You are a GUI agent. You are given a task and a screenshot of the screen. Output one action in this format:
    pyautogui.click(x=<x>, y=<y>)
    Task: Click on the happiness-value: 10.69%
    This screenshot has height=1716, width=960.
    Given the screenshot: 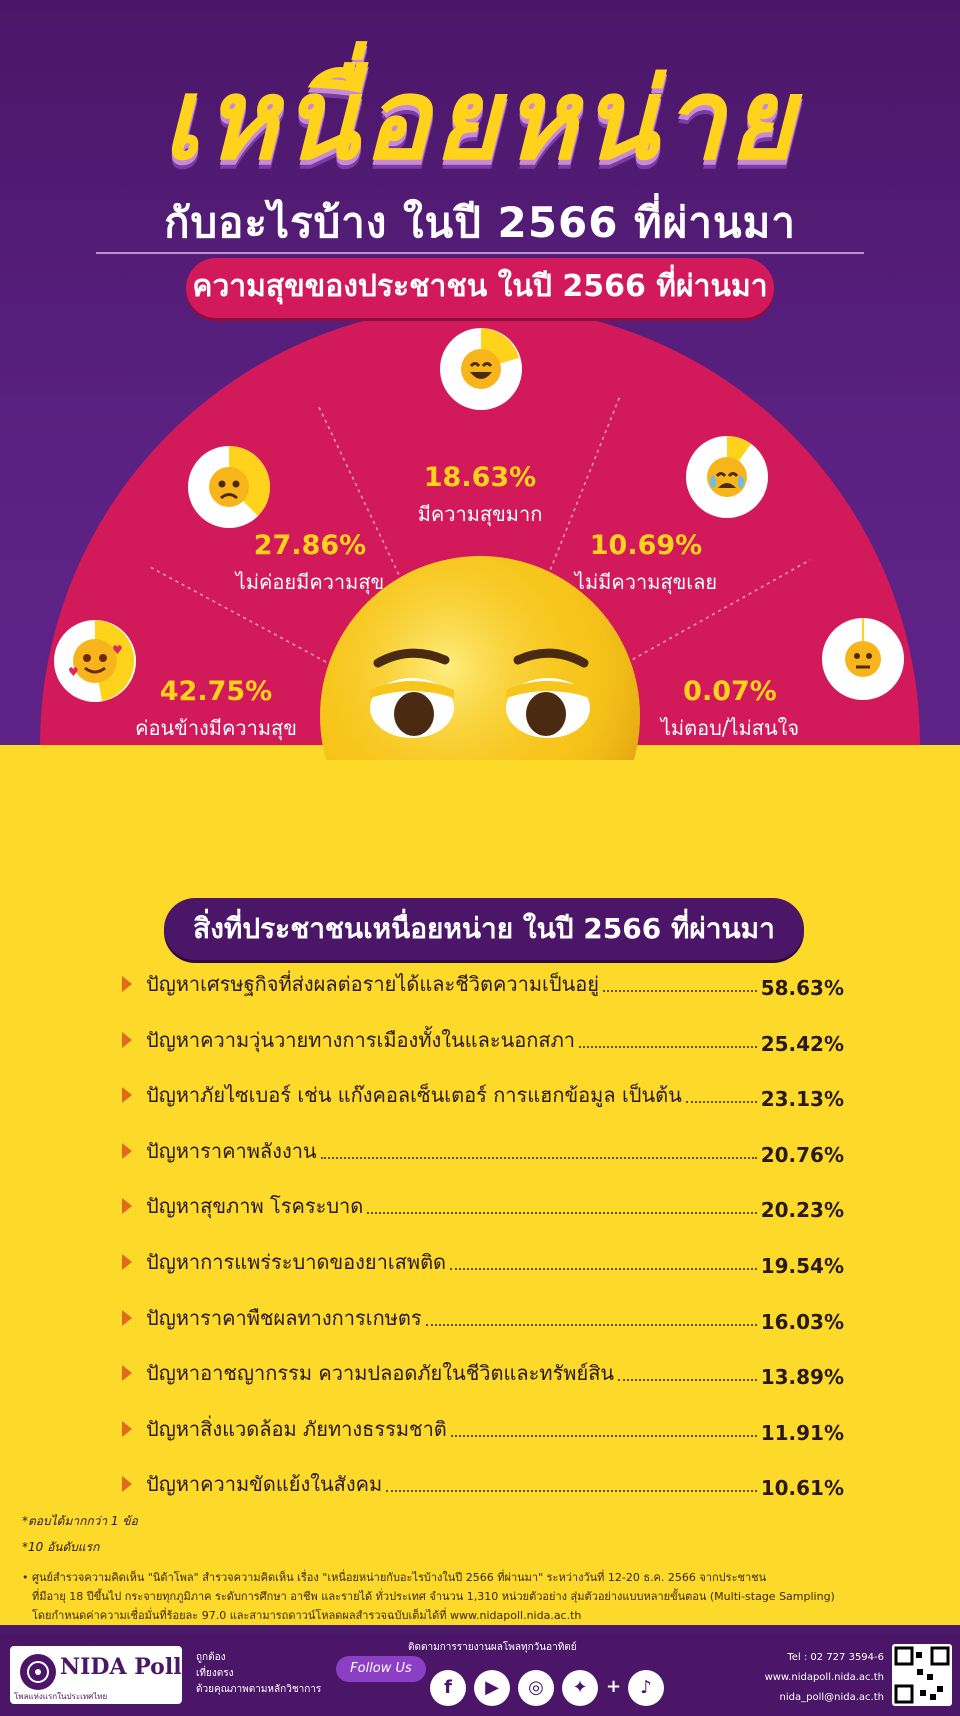 What is the action you would take?
    pyautogui.click(x=646, y=545)
    